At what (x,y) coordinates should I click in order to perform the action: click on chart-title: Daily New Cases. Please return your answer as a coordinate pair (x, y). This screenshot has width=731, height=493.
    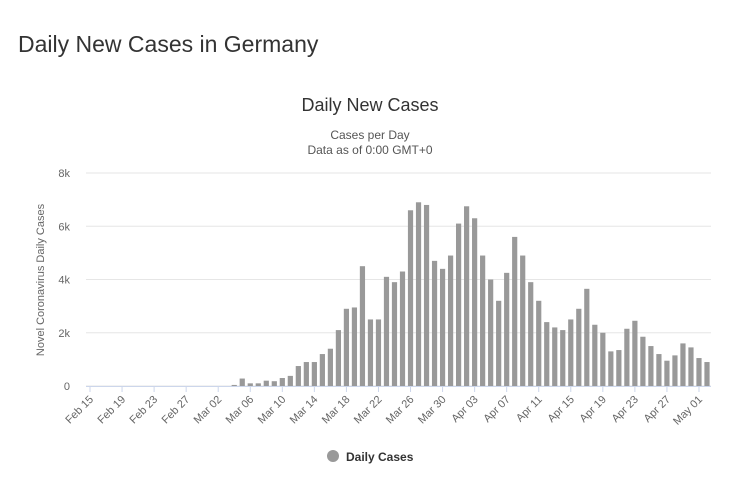
    Looking at the image, I should click on (369, 105).